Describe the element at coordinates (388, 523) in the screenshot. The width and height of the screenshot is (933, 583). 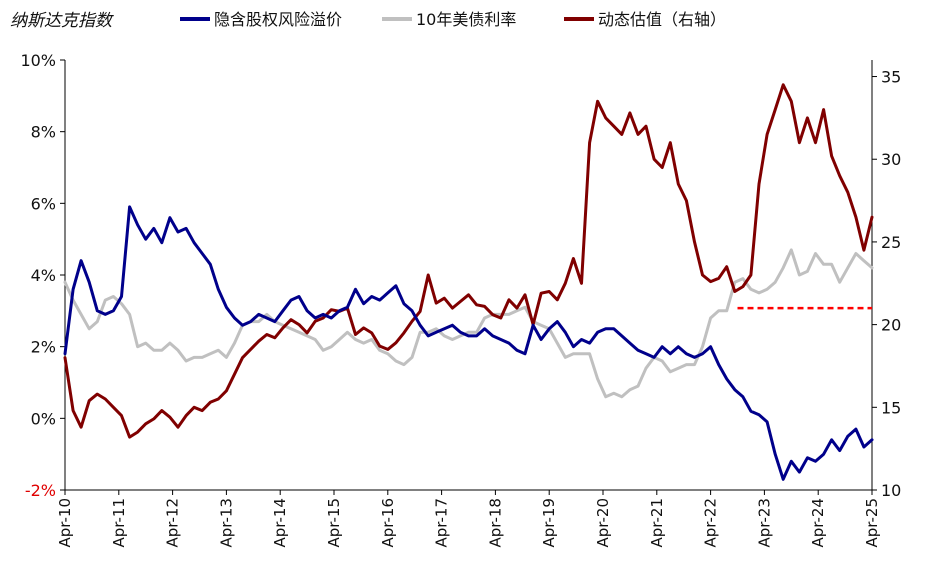
I see `x-tick-label: Apr-16` at that location.